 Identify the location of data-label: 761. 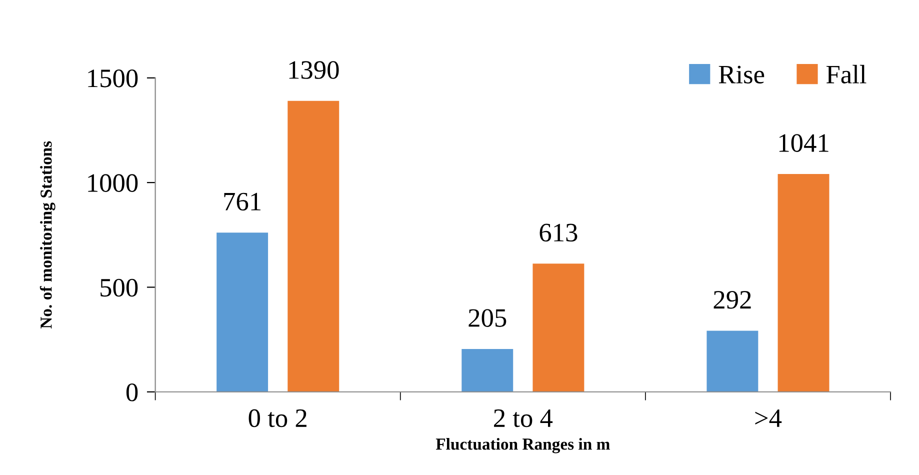
(242, 201).